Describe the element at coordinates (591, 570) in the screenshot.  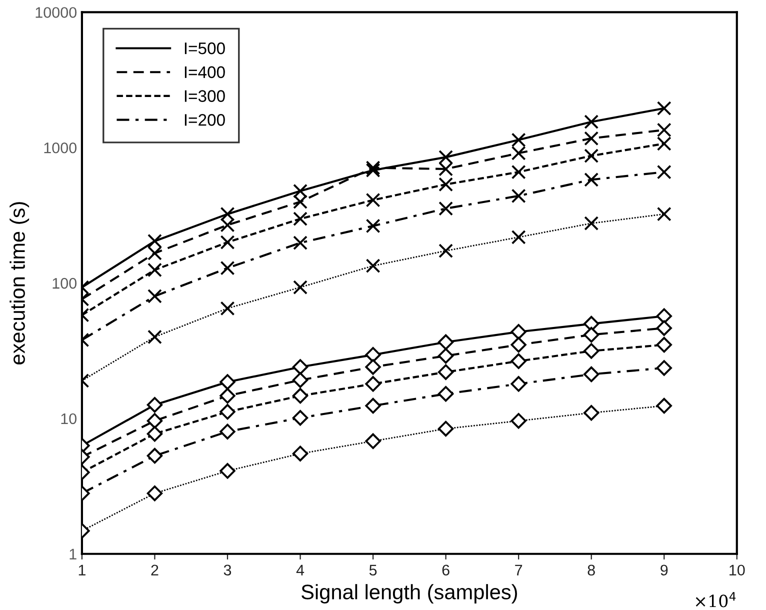
I see `x-tick-label: 8` at that location.